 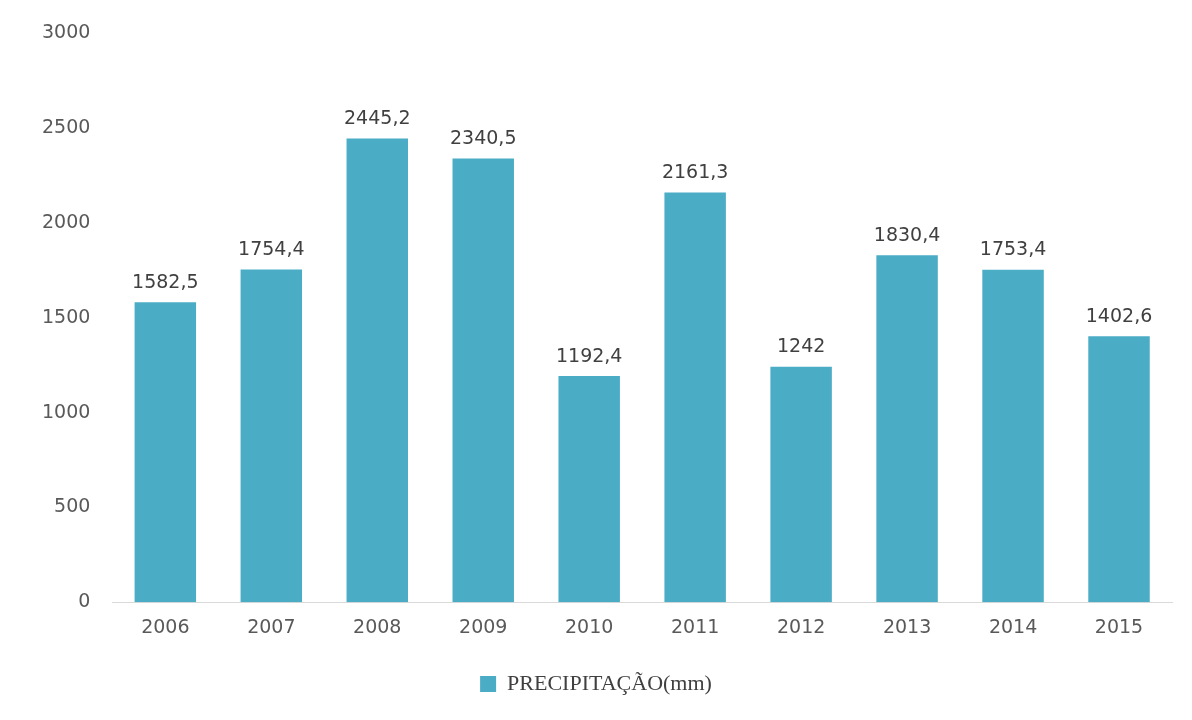 I want to click on x-tick-label: 2009, so click(x=483, y=625).